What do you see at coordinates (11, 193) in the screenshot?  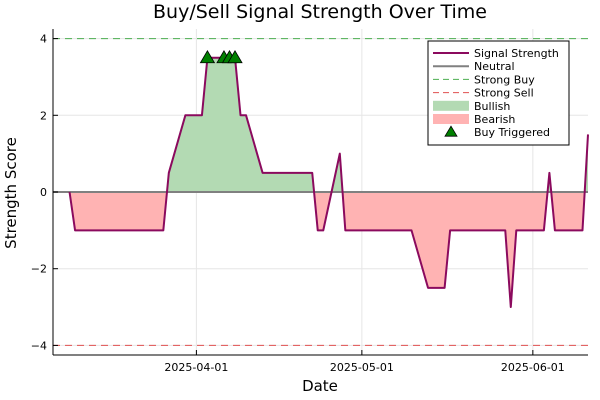 I see `y-axis-label: Strength Score` at bounding box center [11, 193].